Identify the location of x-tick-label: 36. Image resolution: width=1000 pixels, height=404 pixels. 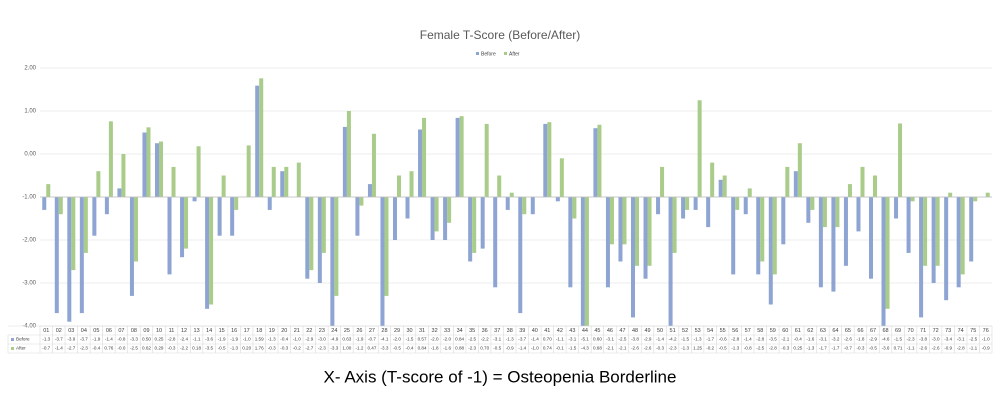
(485, 331).